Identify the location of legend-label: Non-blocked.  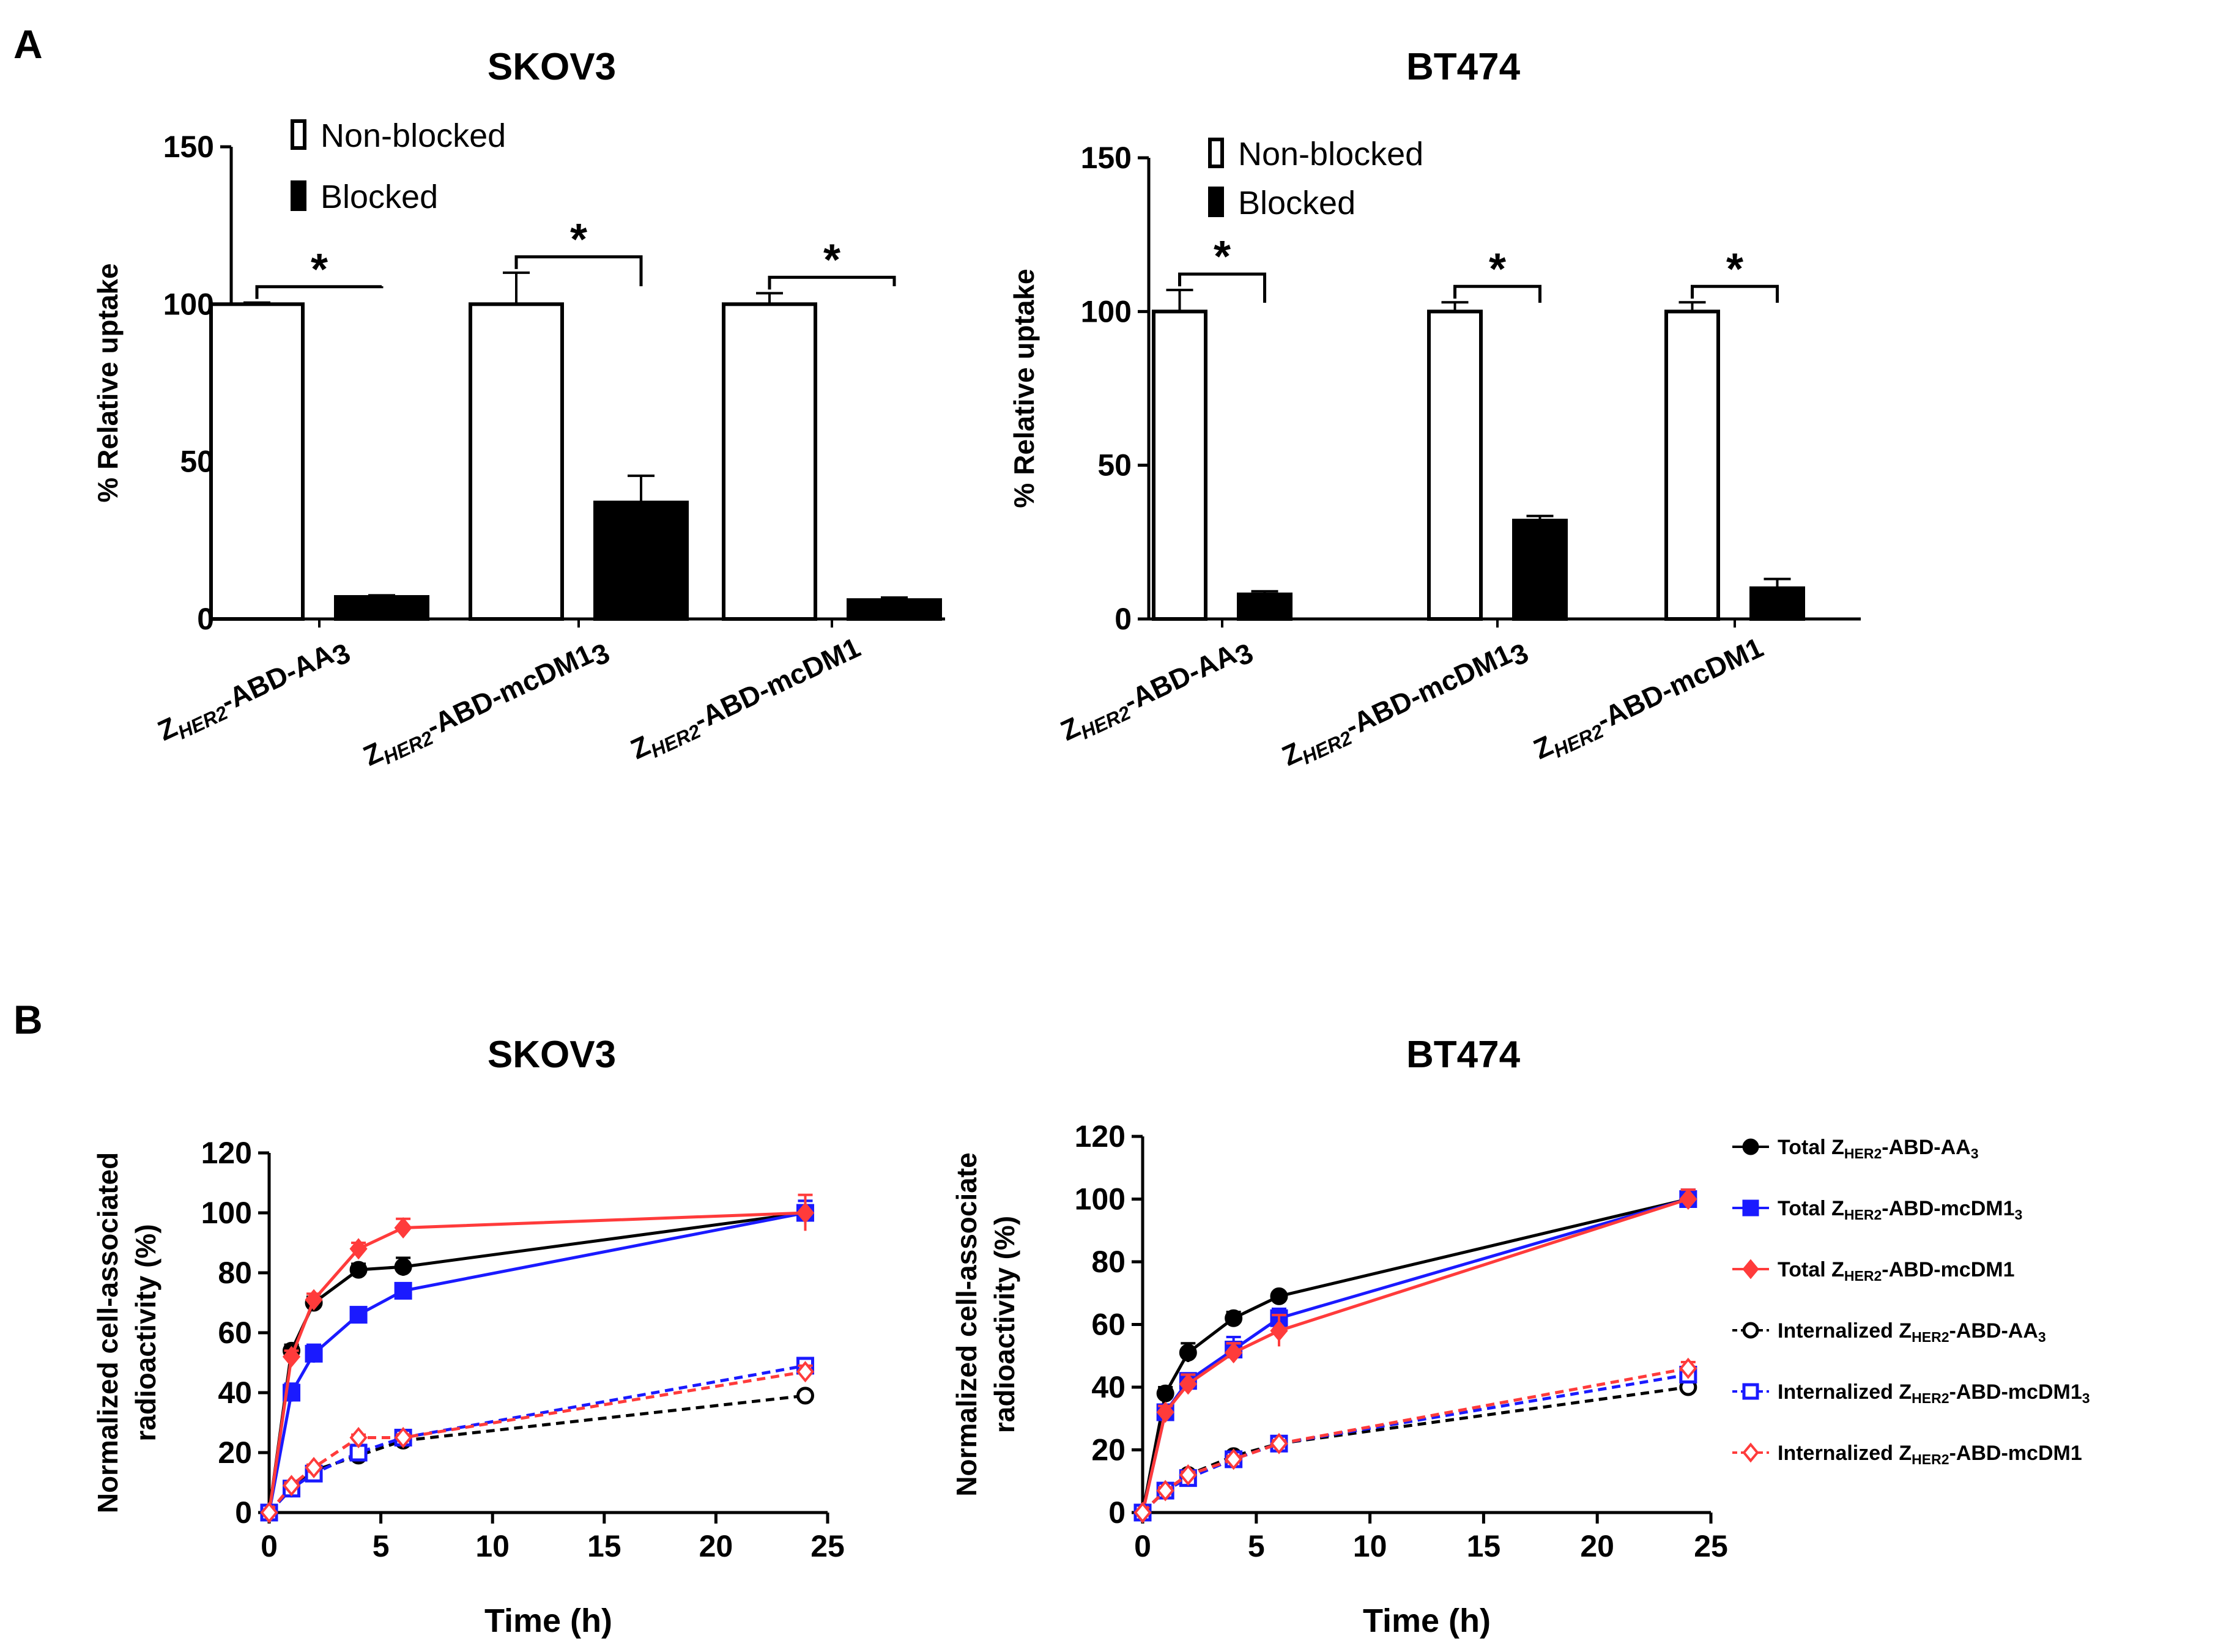
(413, 135).